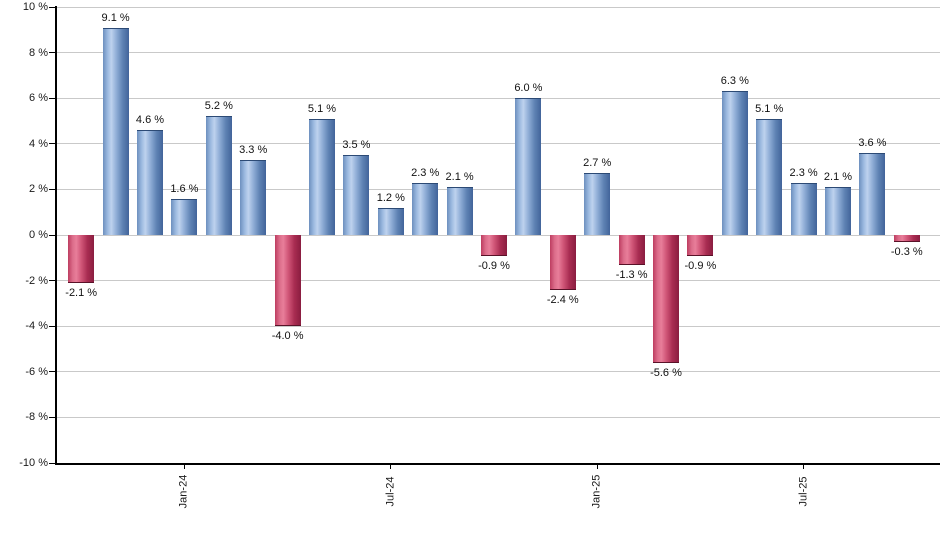  I want to click on y-axis-tick-label: 6 %, so click(38, 98).